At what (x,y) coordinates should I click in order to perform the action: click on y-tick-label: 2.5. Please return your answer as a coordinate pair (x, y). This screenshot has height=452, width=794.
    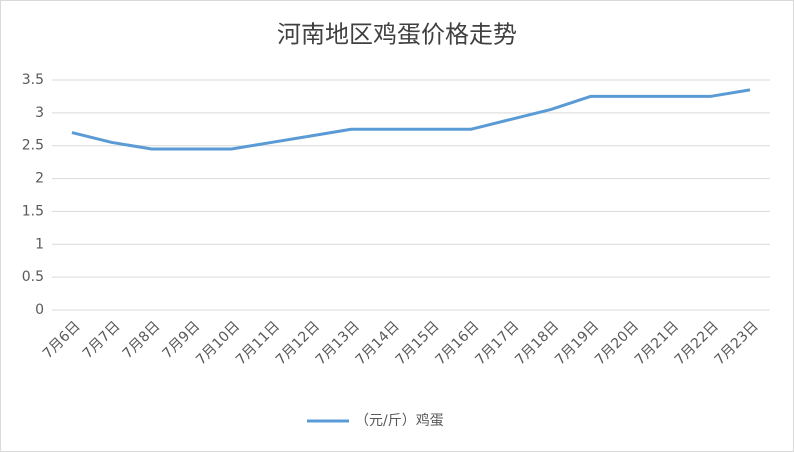
    Looking at the image, I should click on (33, 146).